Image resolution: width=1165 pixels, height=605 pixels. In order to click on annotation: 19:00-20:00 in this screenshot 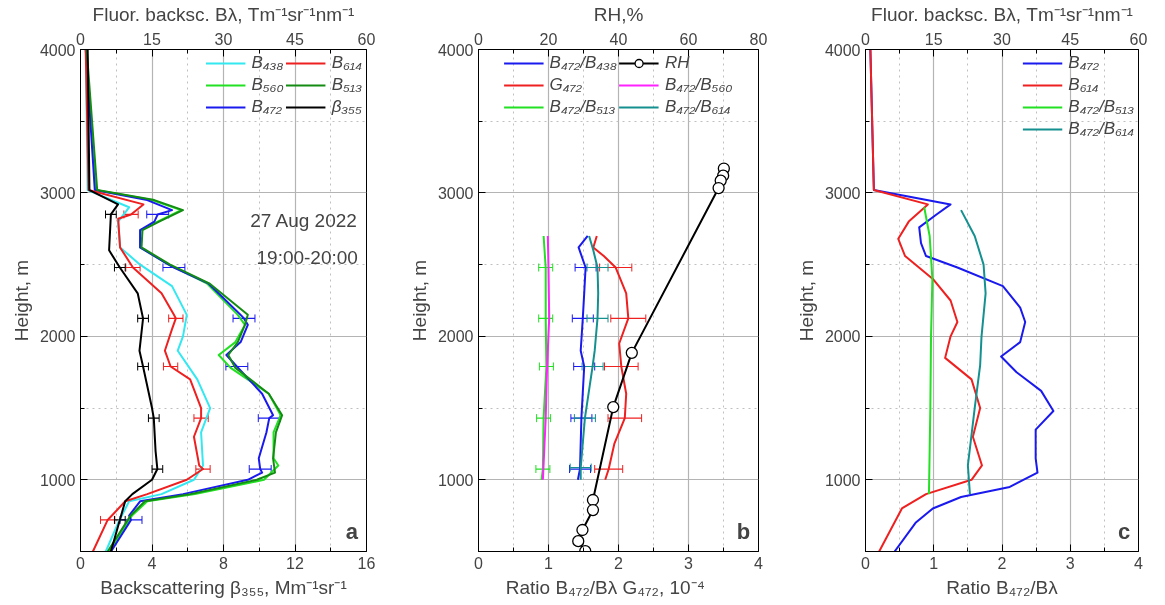, I will do `click(307, 258)`.